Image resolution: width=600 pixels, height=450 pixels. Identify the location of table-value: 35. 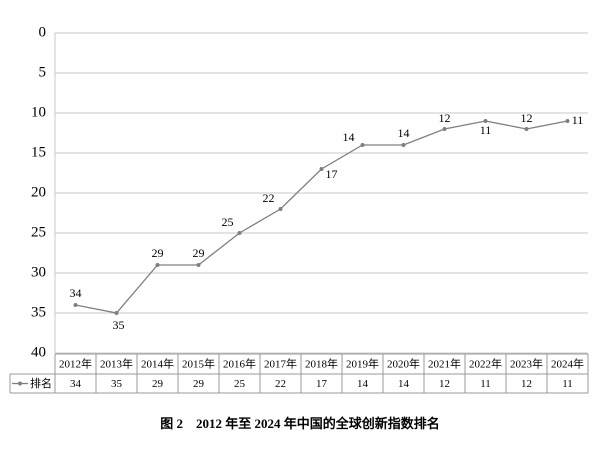
(117, 384).